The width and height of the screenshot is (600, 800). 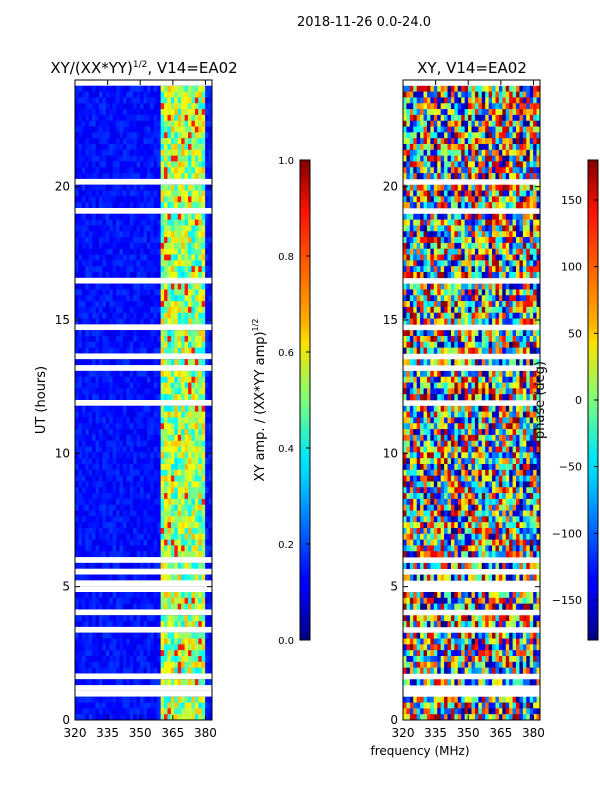 I want to click on y-tick-label: 5, so click(x=66, y=587).